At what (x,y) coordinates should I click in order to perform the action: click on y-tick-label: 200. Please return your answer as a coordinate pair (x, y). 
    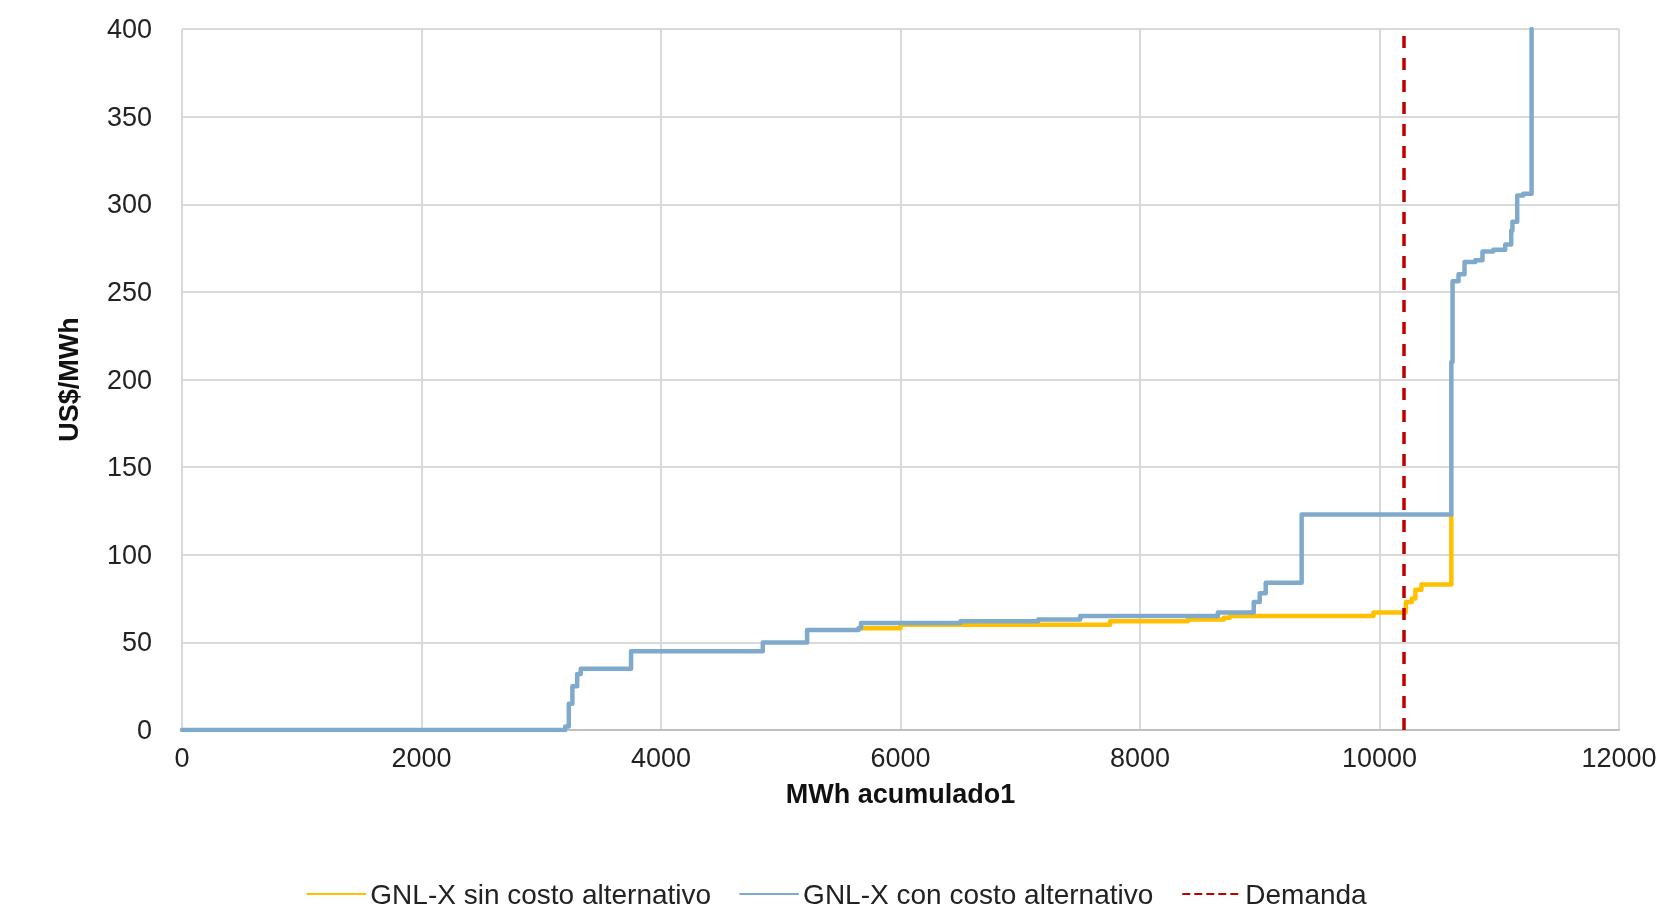
    Looking at the image, I should click on (129, 379).